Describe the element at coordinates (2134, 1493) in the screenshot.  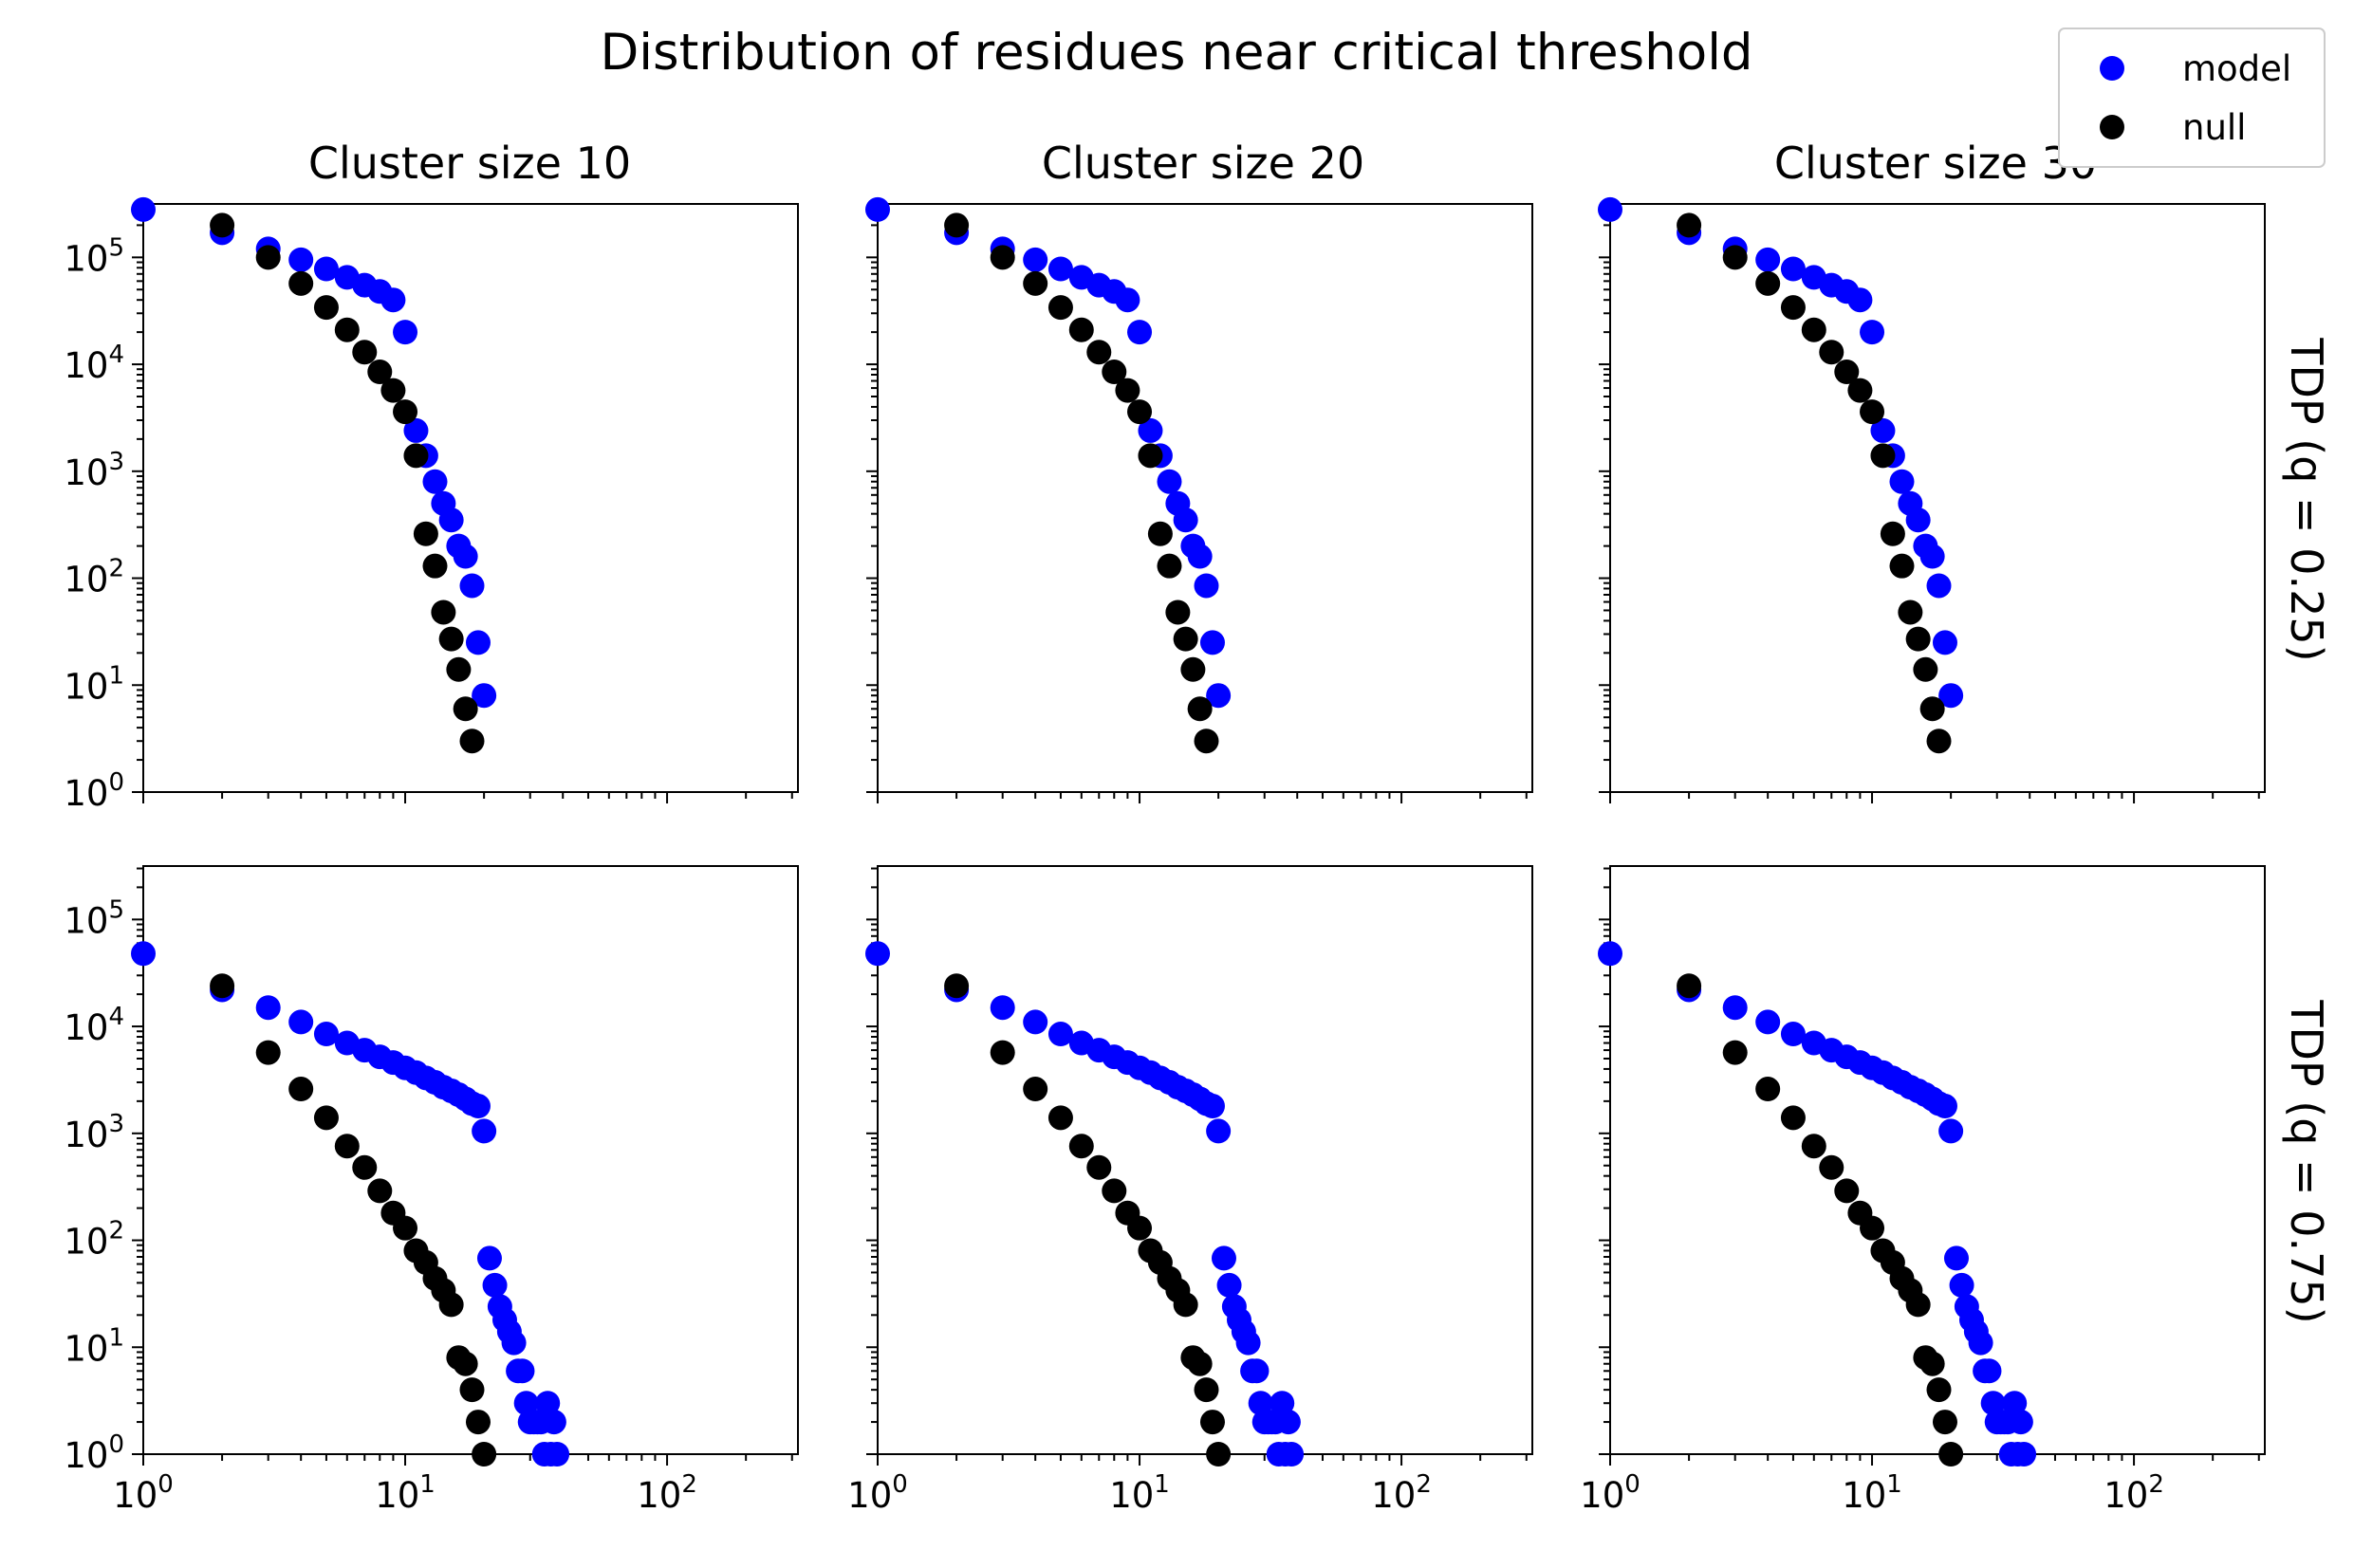
I see `x-tick-label: 102` at that location.